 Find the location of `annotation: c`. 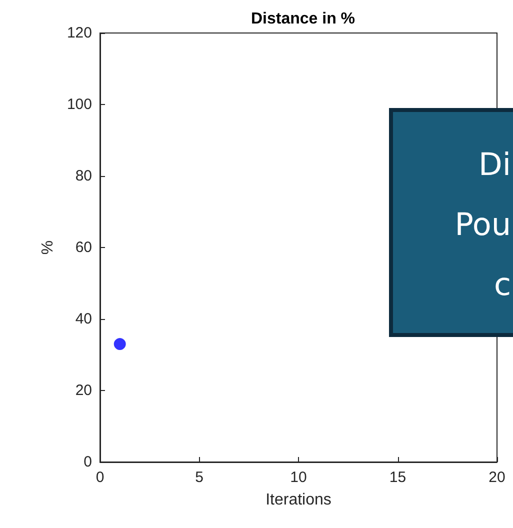

annotation: c is located at coordinates (502, 285).